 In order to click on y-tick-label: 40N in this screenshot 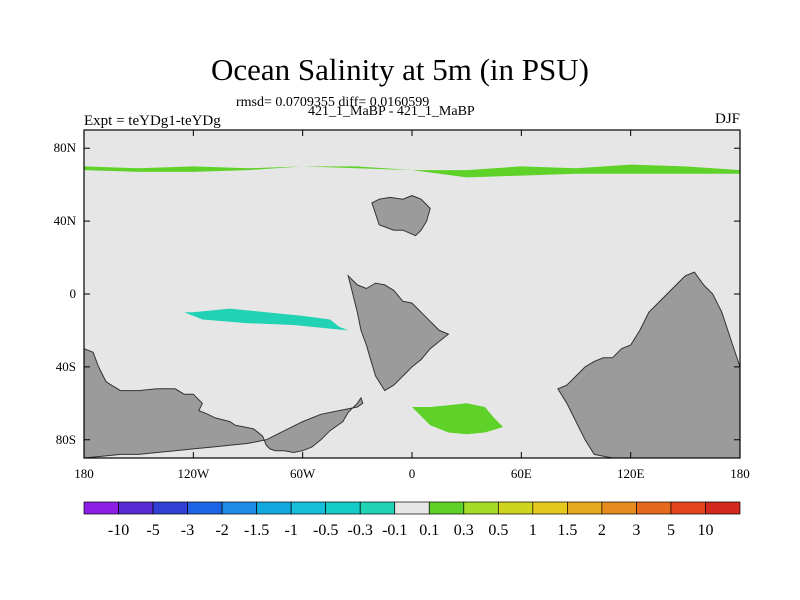, I will do `click(65, 220)`.